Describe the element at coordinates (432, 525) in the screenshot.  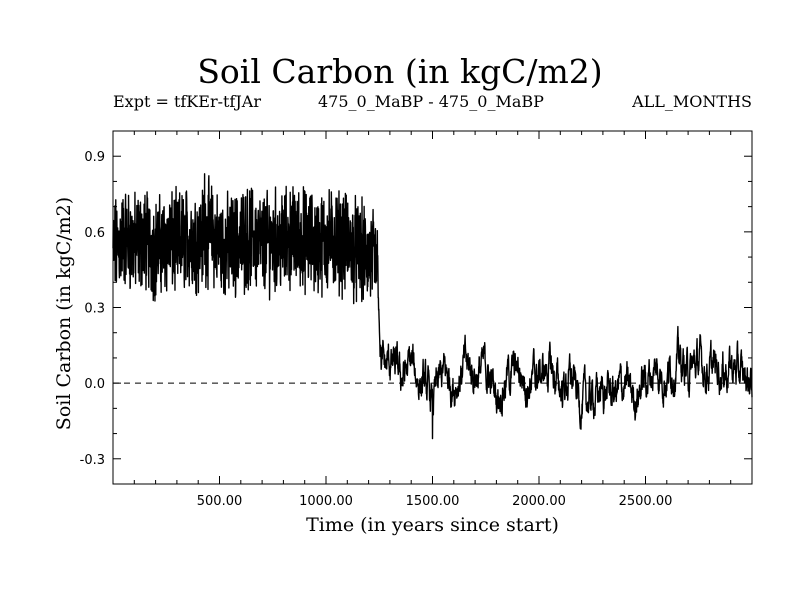
I see `x-axis-title: Time (in years since start)` at that location.